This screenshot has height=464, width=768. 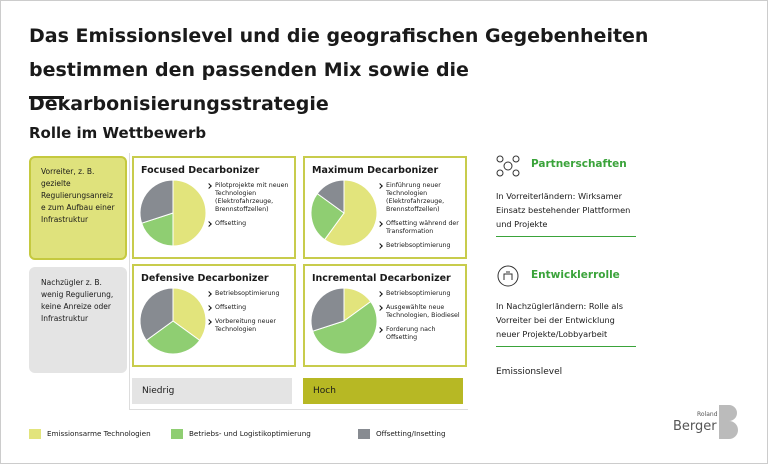 I want to click on logo-mark, so click(x=728, y=422).